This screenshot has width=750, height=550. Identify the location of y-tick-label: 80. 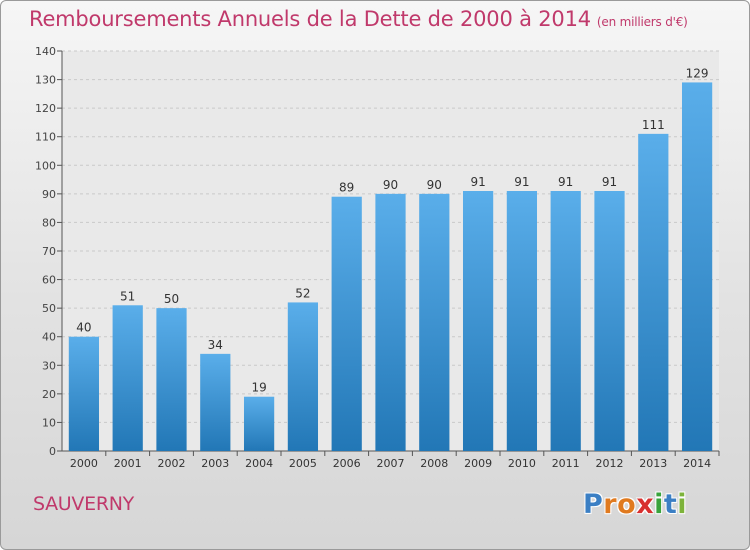
(49, 222).